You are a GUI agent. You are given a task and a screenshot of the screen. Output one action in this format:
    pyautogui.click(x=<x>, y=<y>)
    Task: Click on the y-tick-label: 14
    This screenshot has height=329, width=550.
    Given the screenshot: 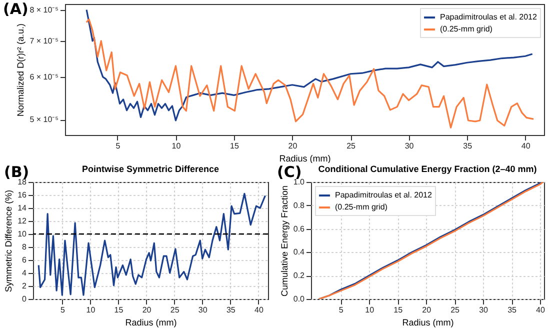 What is the action you would take?
    pyautogui.click(x=23, y=208)
    